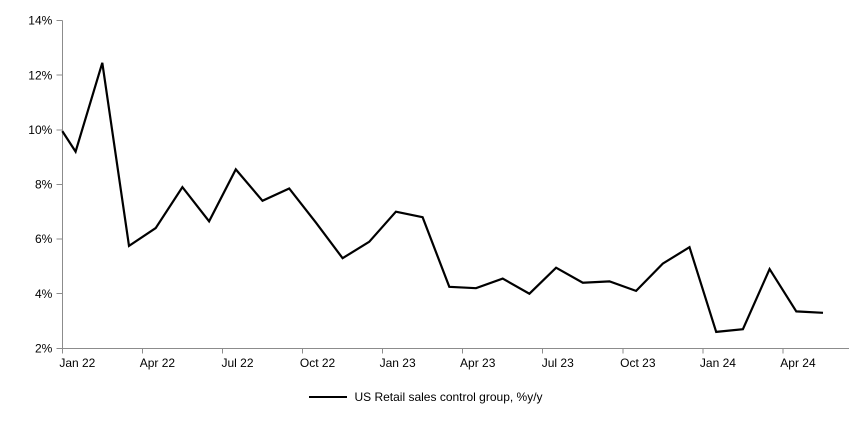 Image resolution: width=852 pixels, height=423 pixels. I want to click on x-tick-label: Oct 23, so click(638, 363).